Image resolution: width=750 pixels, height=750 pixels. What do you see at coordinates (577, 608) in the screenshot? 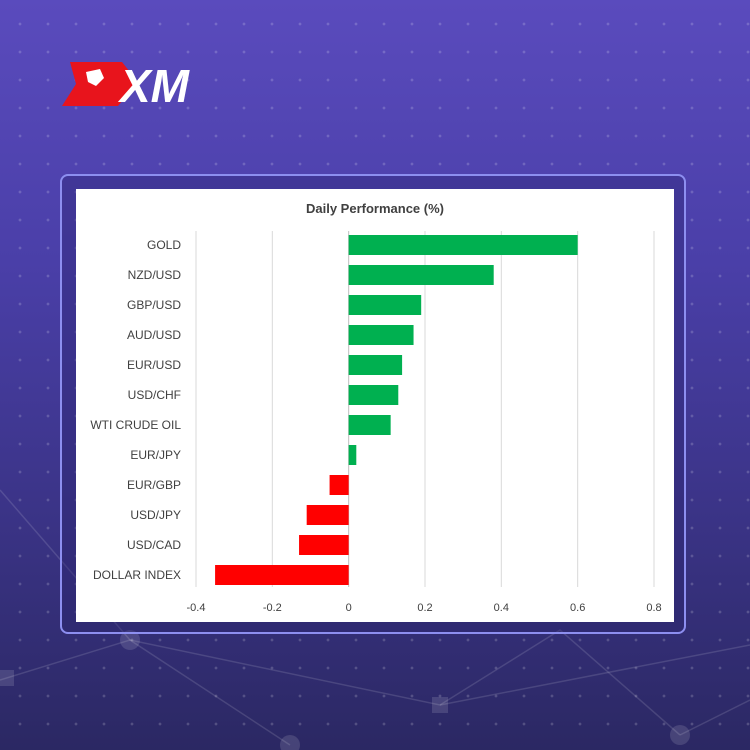
I see `x-tick-label: 0.6` at bounding box center [577, 608].